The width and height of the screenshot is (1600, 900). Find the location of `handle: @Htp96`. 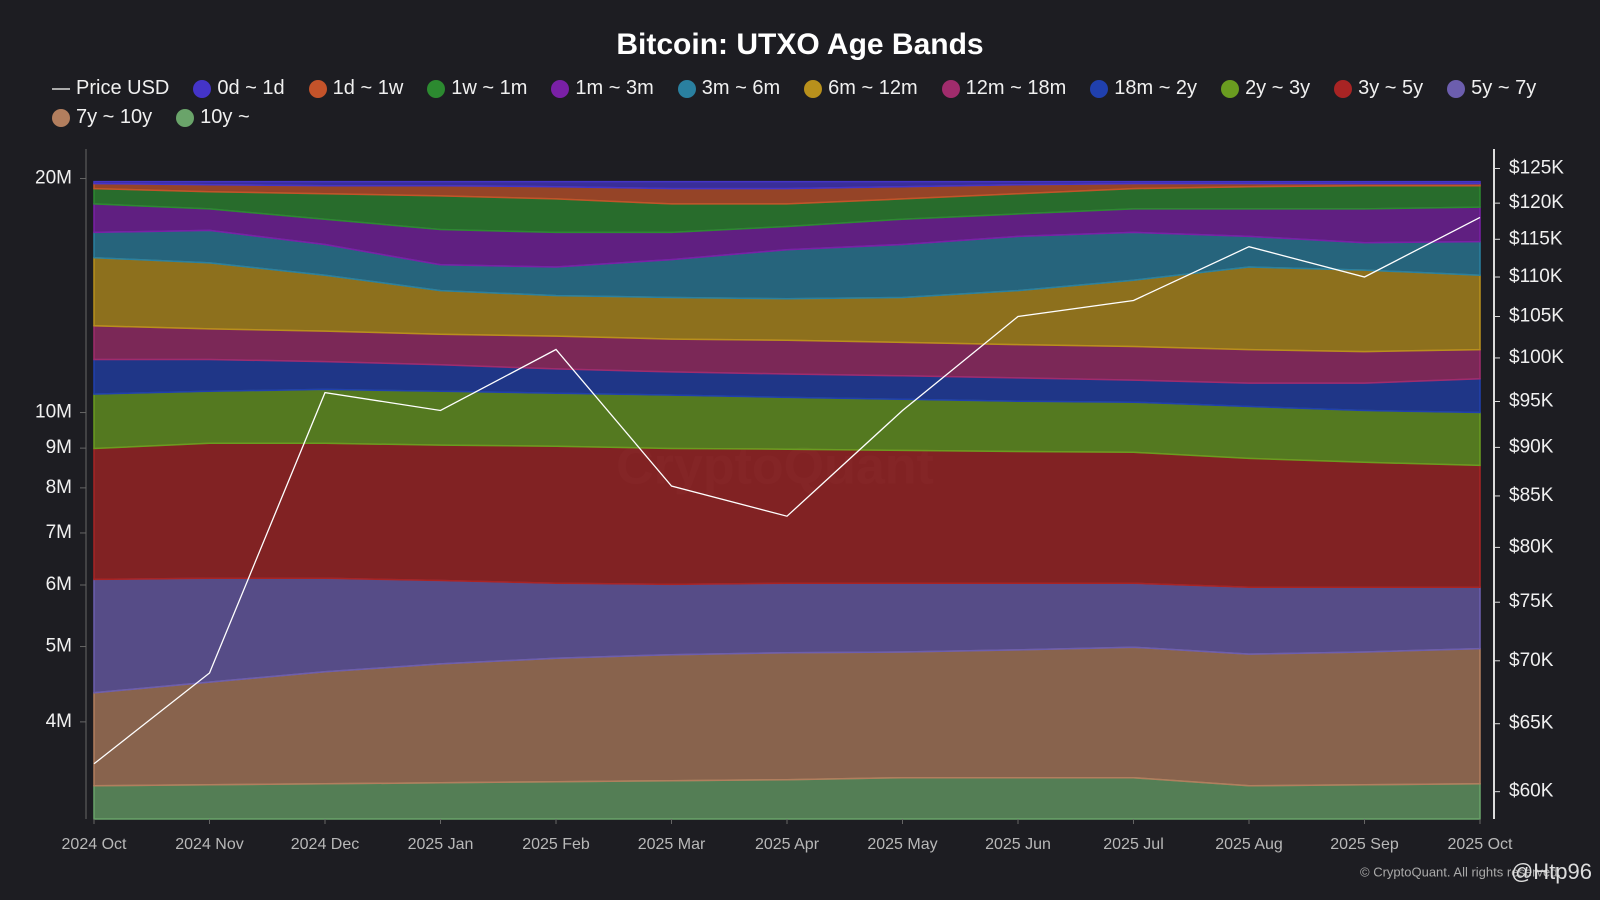

handle: @Htp96 is located at coordinates (1551, 871).